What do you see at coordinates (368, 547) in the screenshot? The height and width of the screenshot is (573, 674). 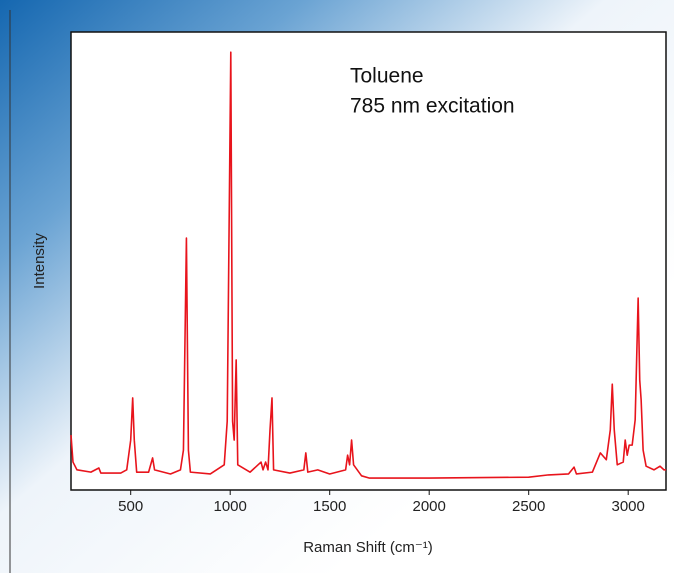 I see `x-axis-label: Raman Shift (cm⁻¹)` at bounding box center [368, 547].